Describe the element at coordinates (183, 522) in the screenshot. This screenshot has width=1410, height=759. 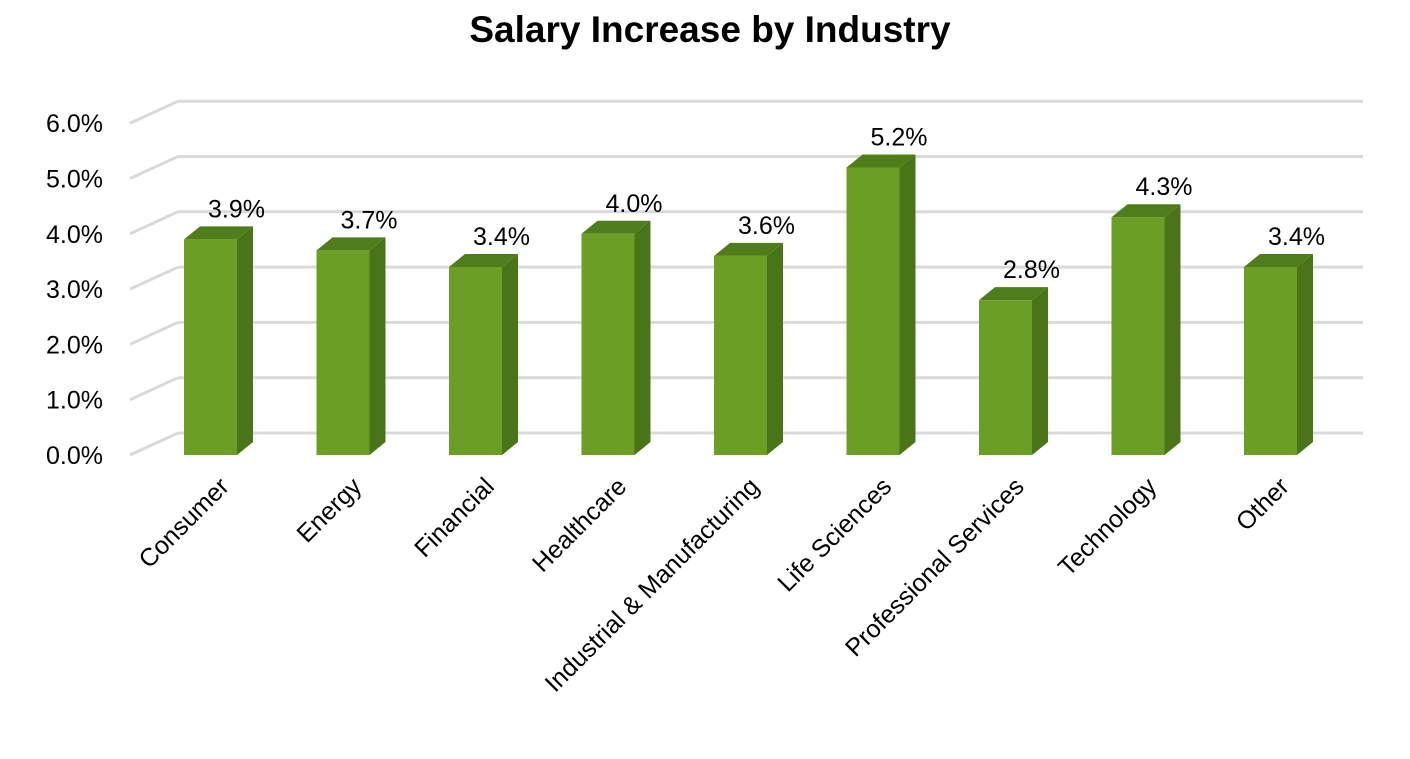
I see `x-tick-label: Consumer` at that location.